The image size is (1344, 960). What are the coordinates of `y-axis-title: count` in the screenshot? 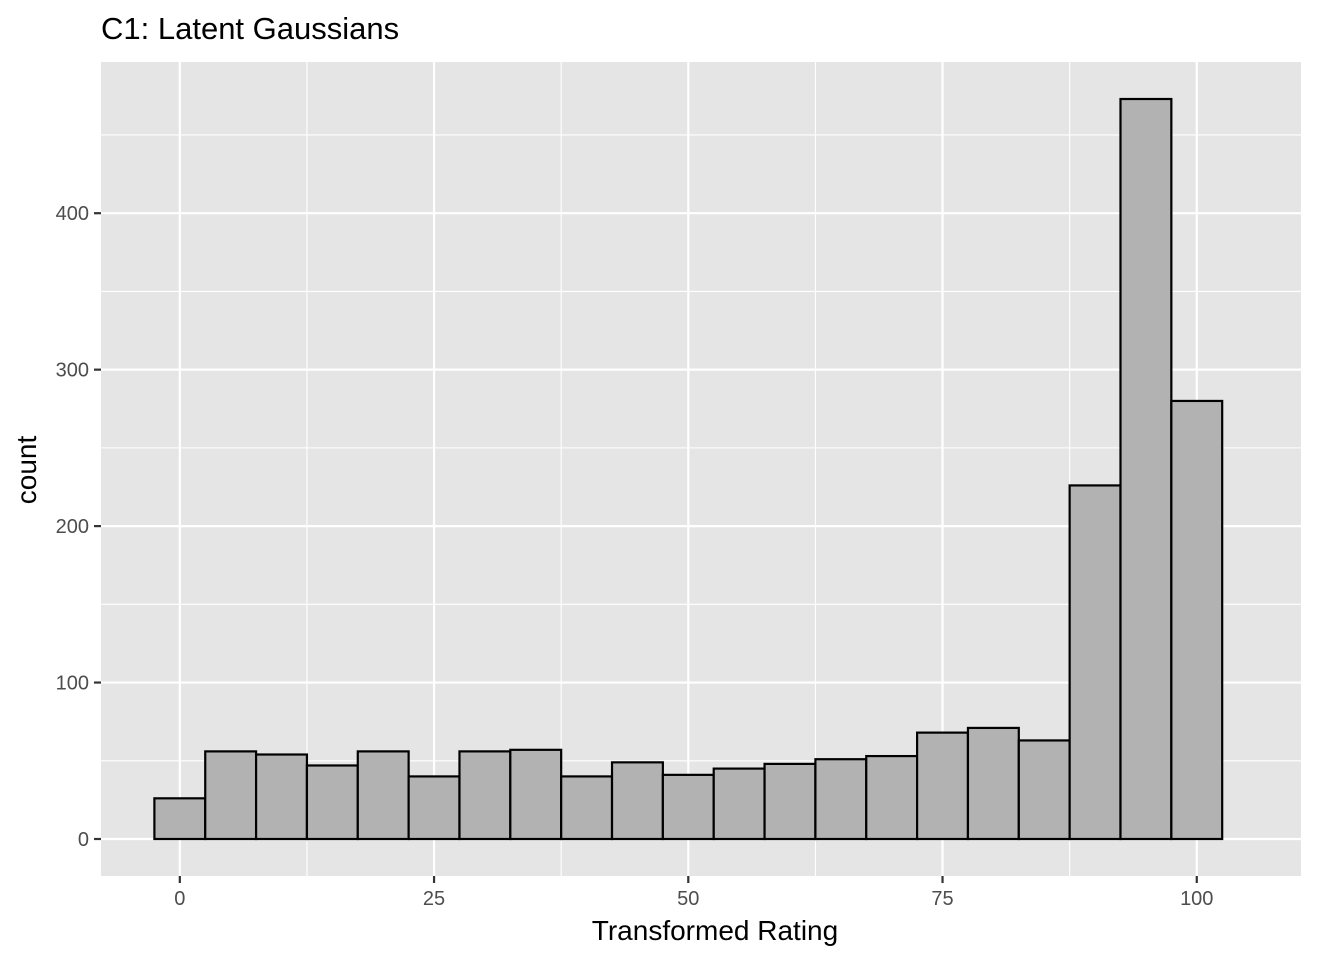 It's located at (26, 470).